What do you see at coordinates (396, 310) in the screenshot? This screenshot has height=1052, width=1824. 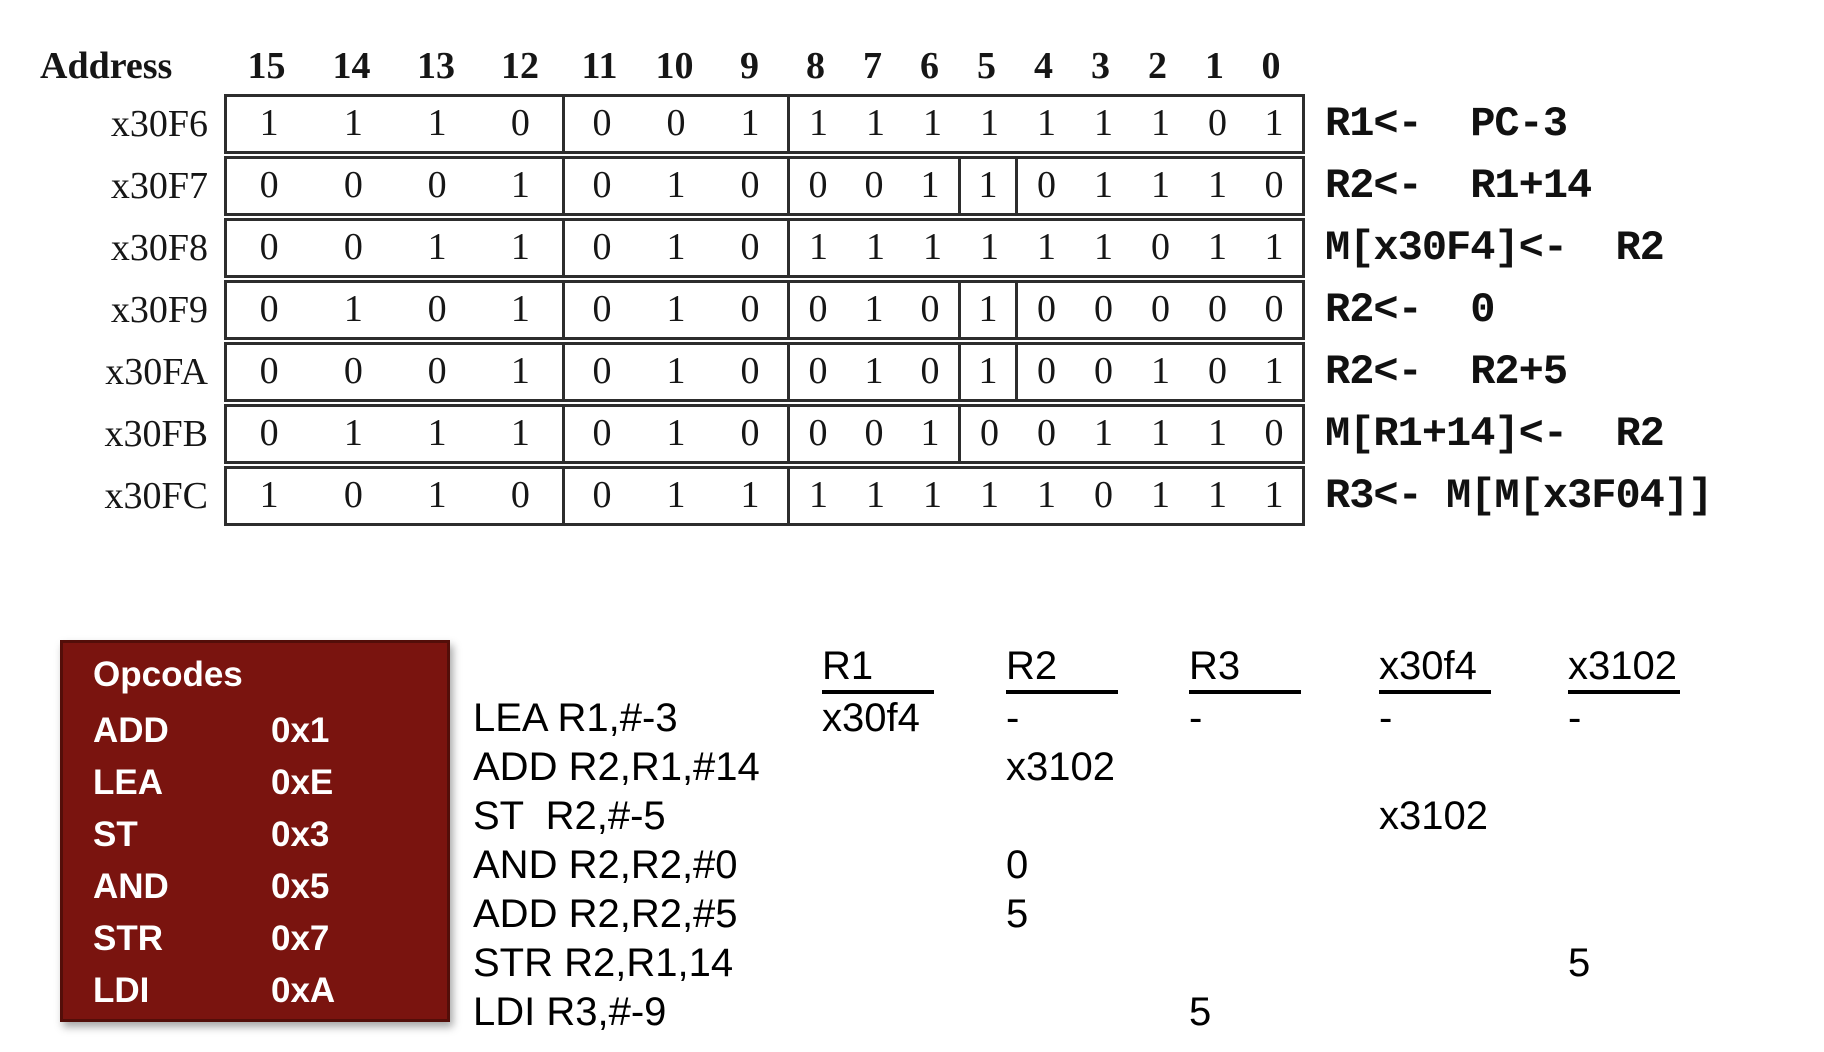 I see `bit-field: 0 1 0 1` at bounding box center [396, 310].